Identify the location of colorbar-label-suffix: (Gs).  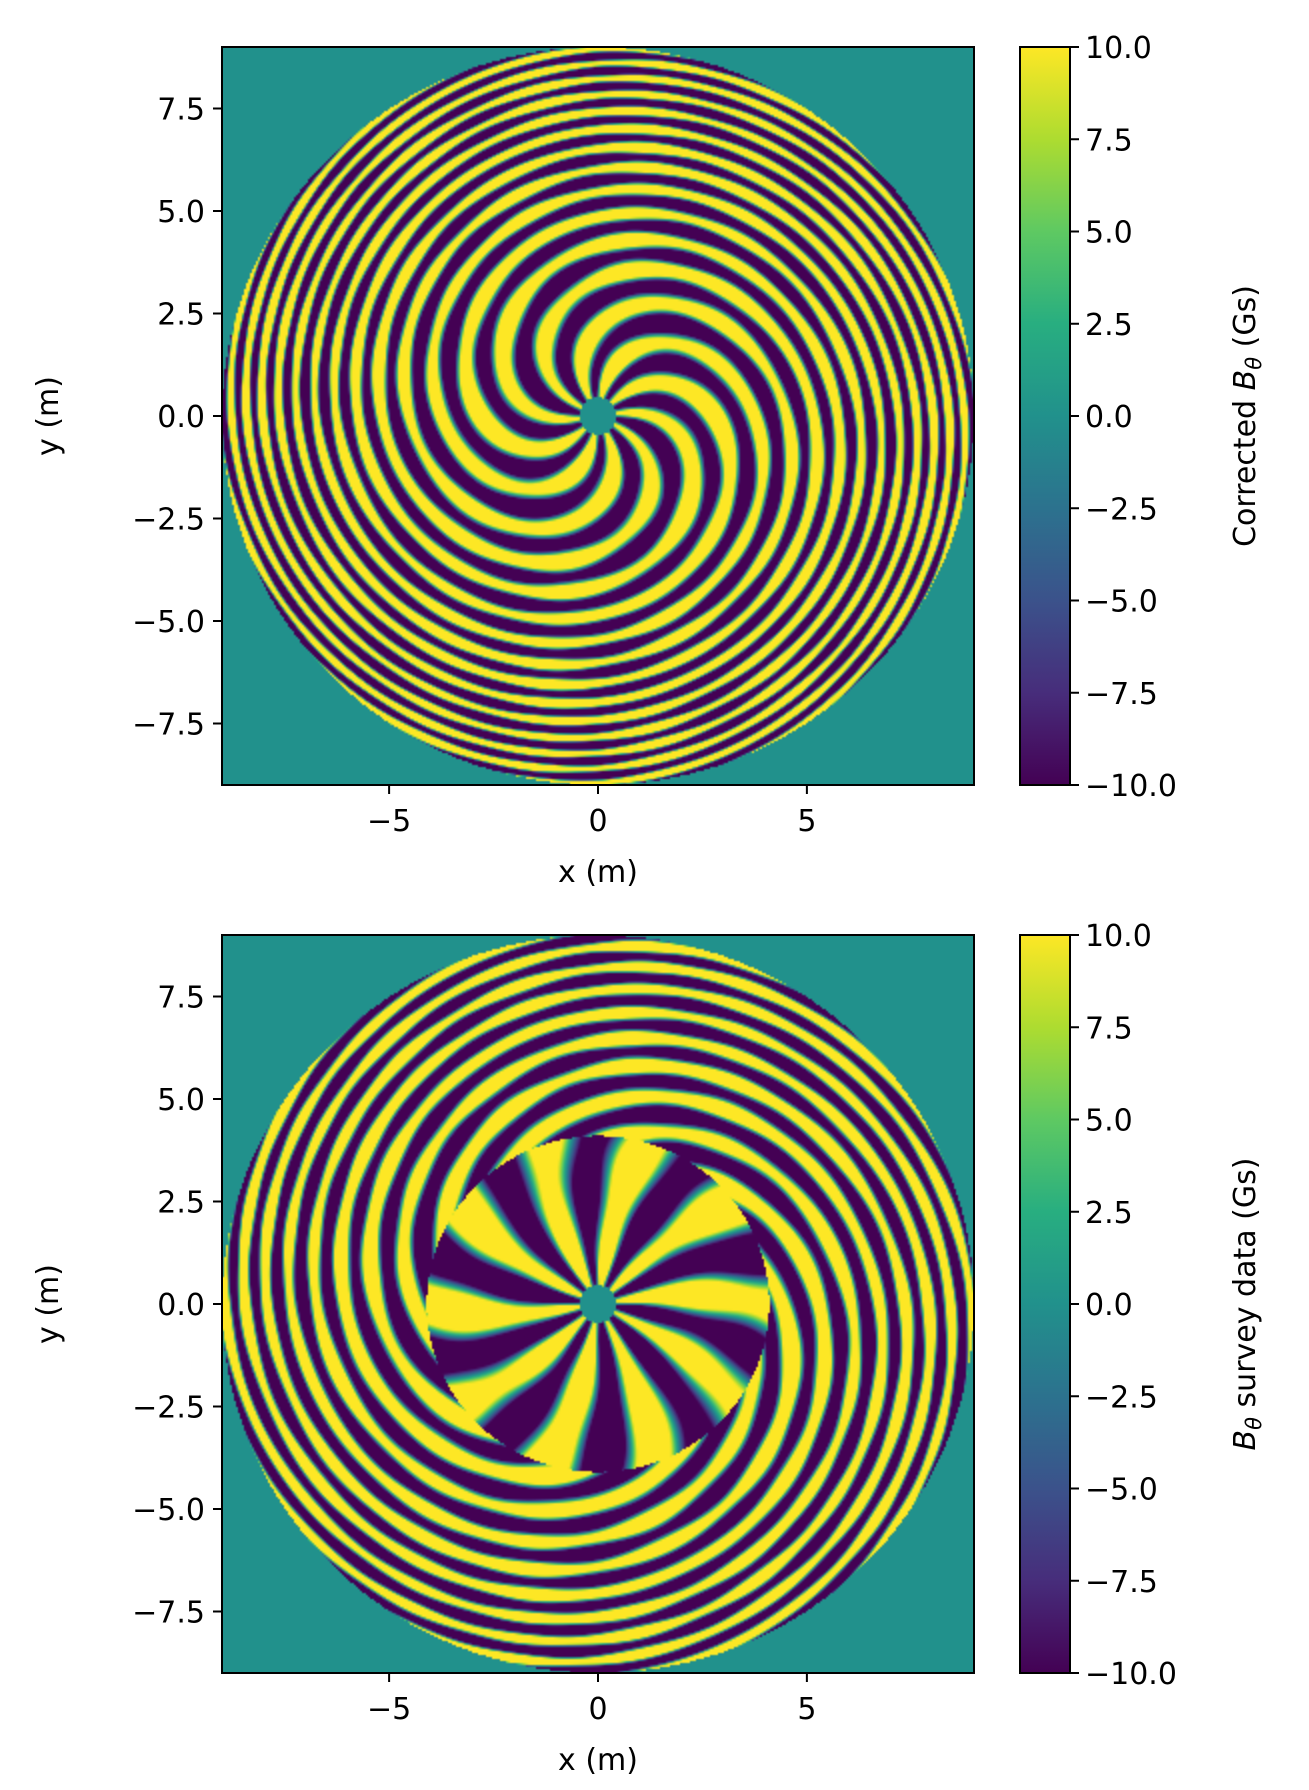
(1245, 321).